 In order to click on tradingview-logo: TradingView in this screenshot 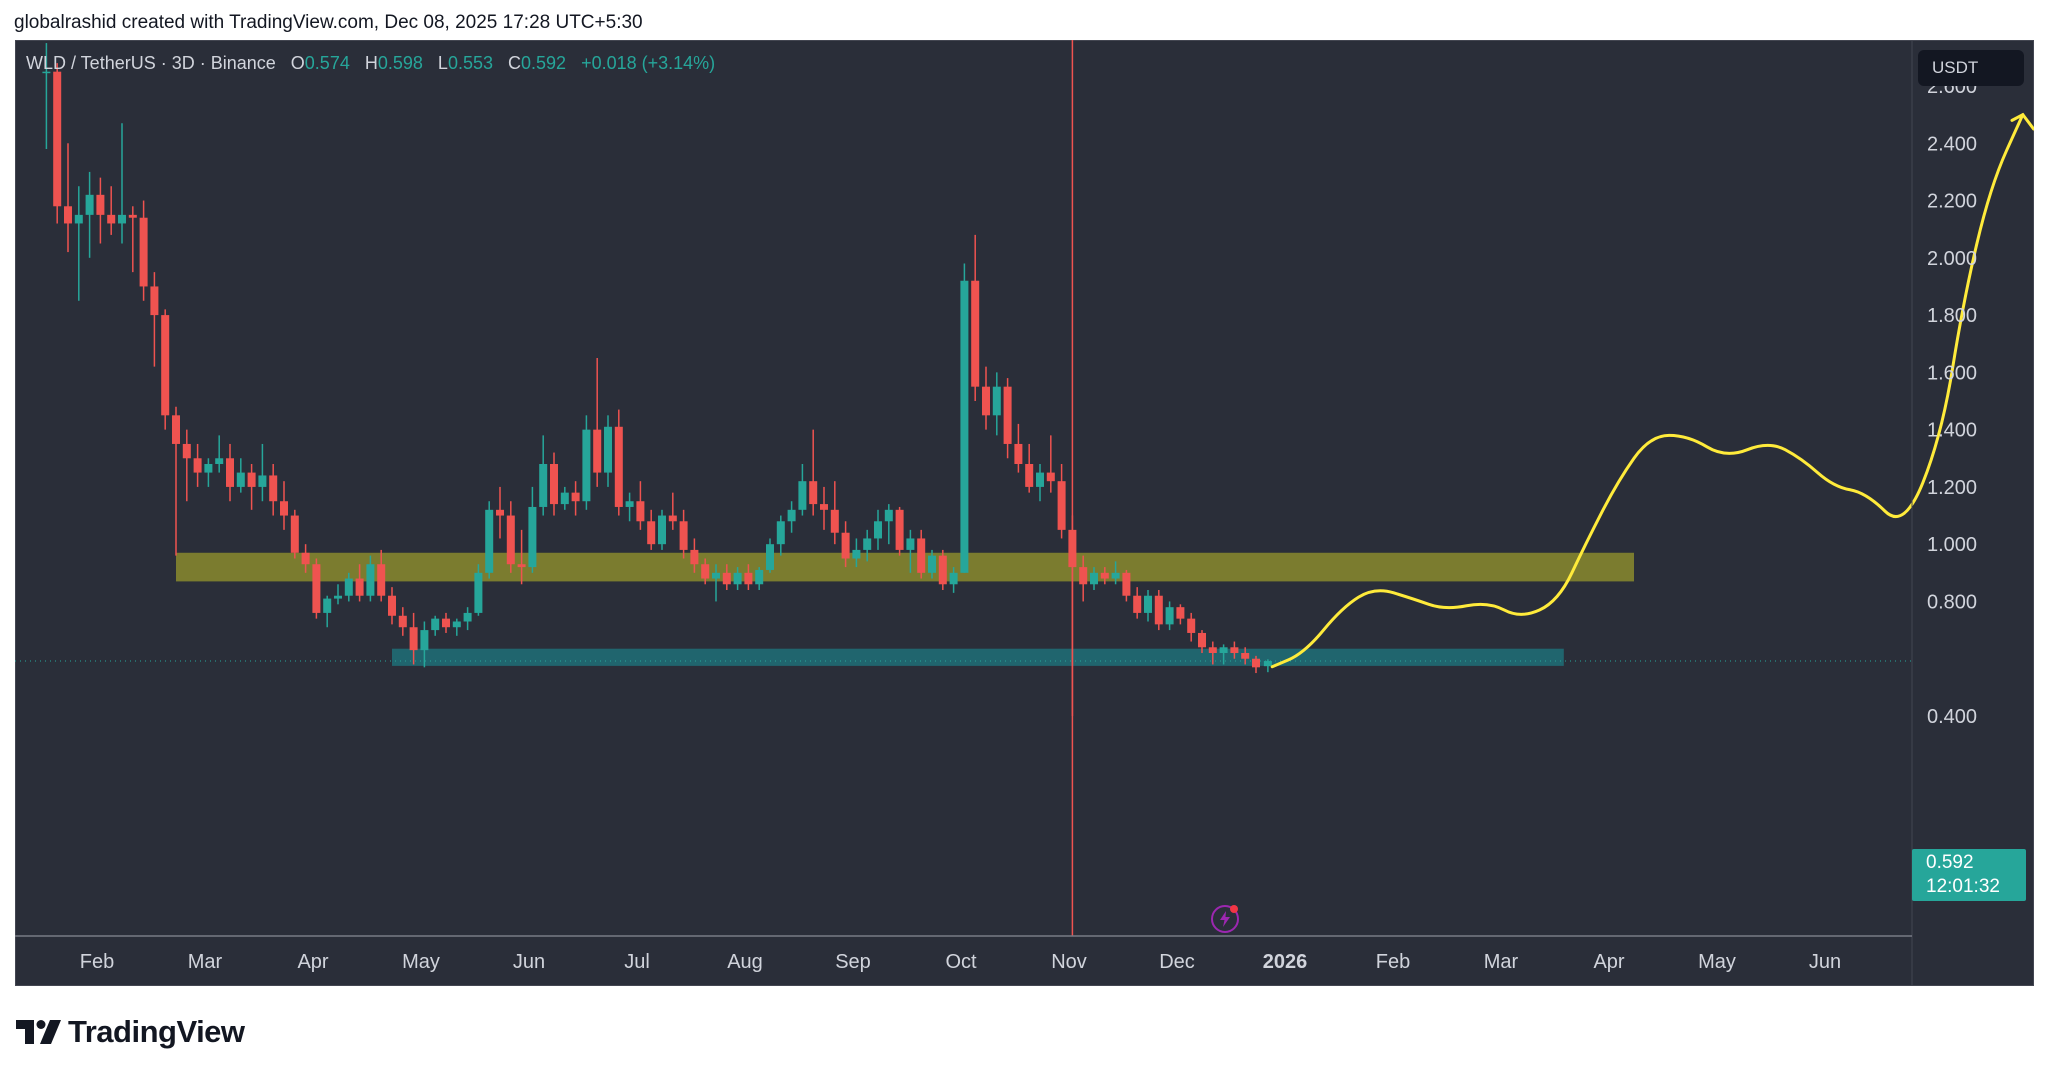, I will do `click(130, 1032)`.